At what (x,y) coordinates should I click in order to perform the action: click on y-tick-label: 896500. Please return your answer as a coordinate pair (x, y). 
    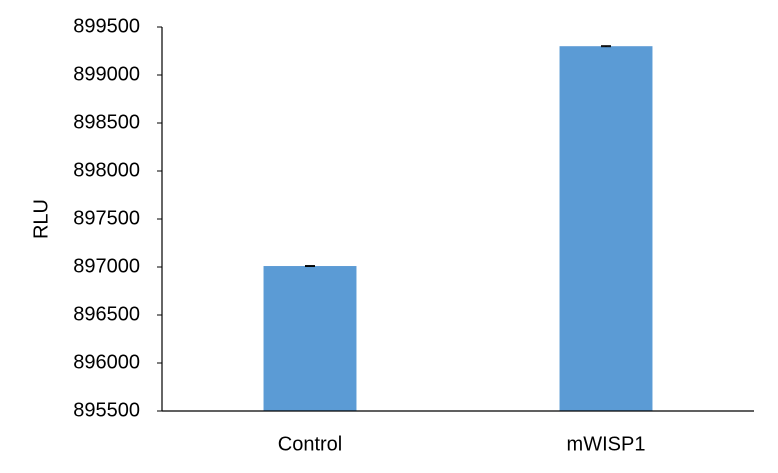
    Looking at the image, I should click on (106, 314).